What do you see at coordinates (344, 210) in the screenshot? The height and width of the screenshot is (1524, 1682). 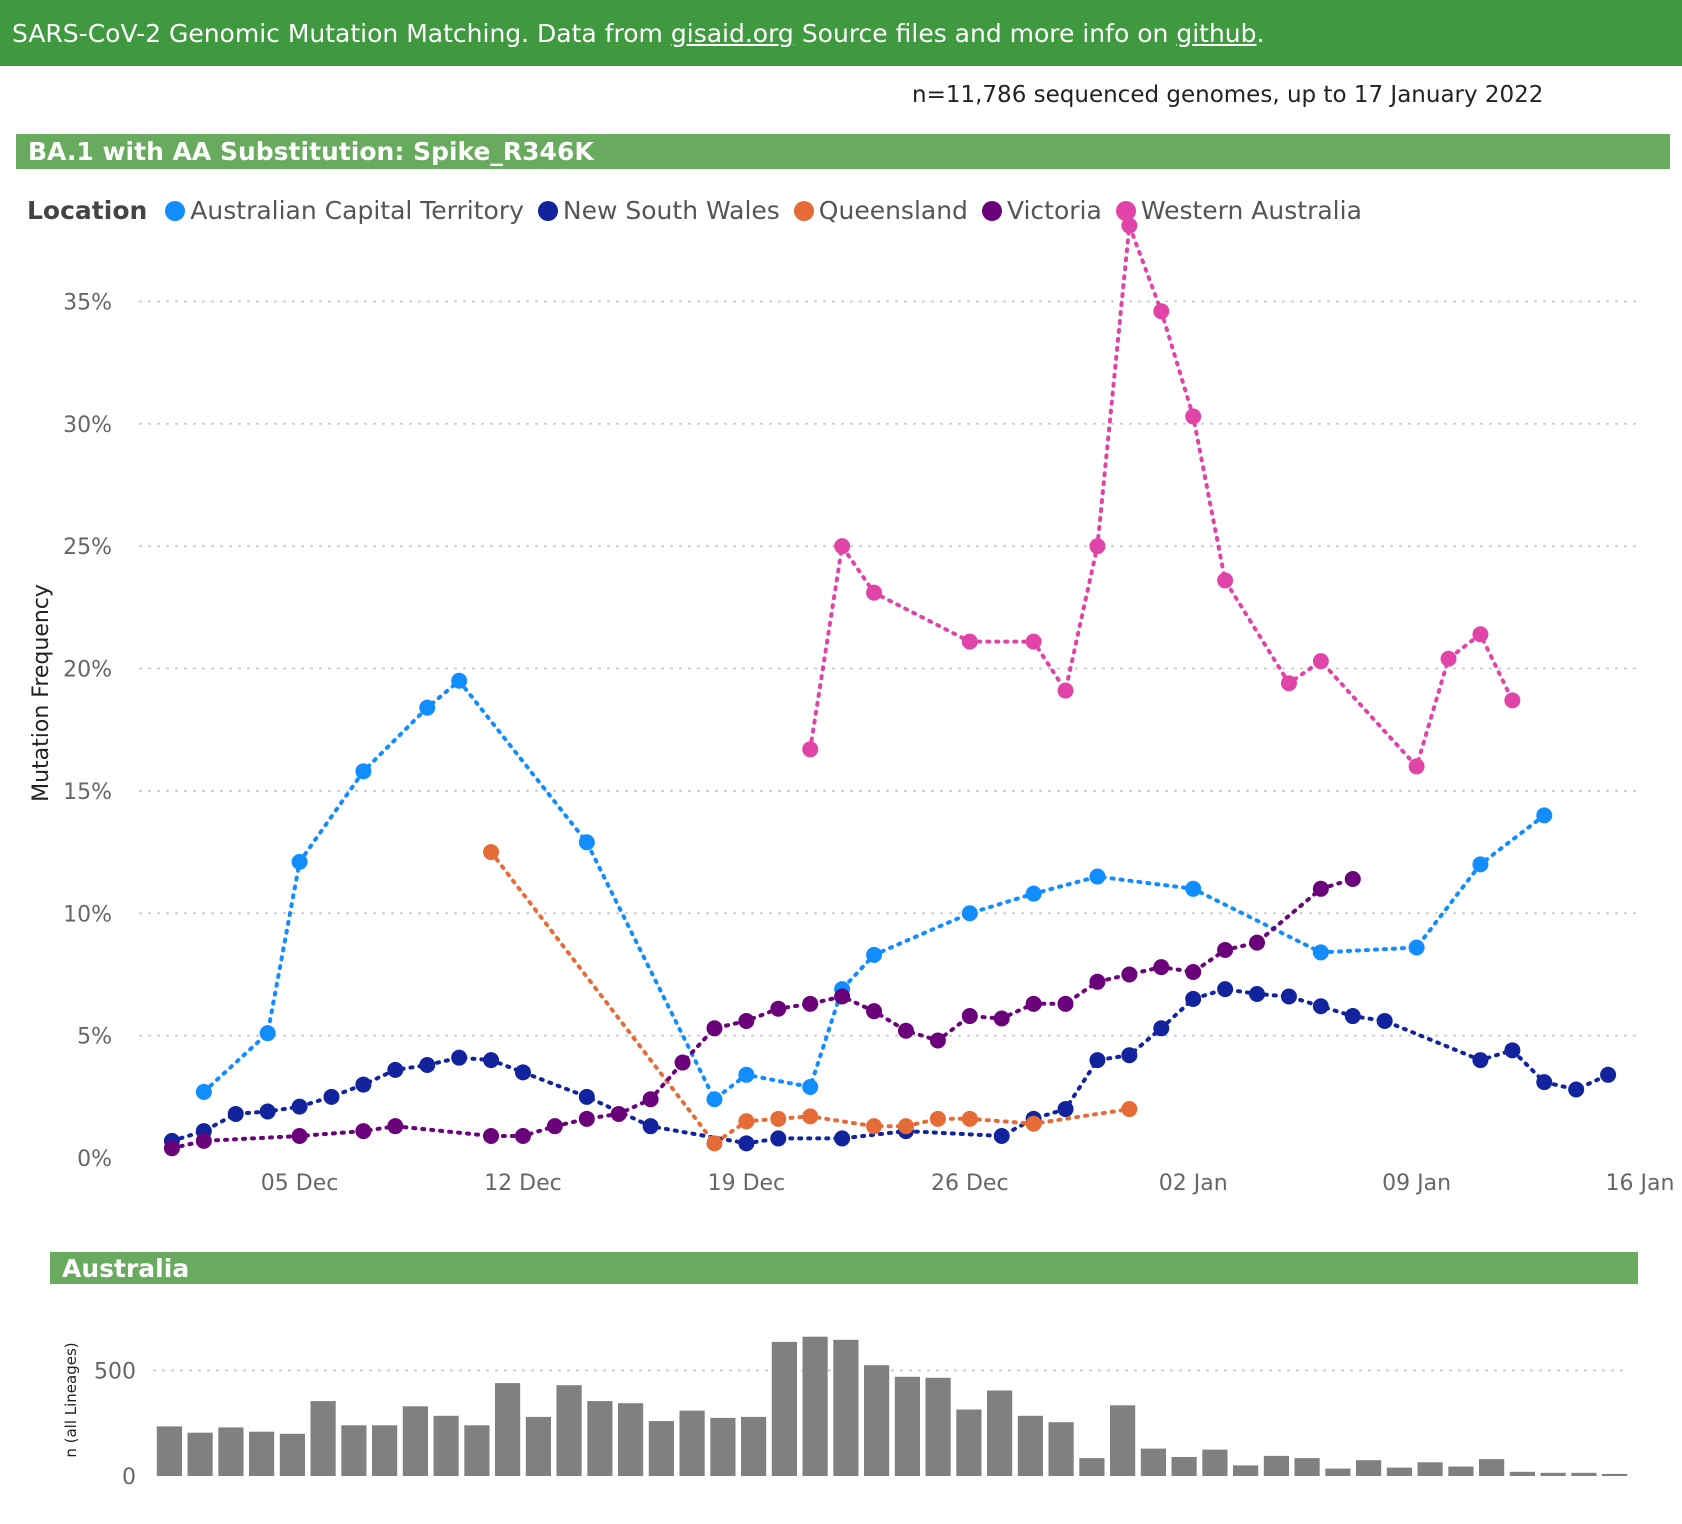 I see `legend-item: Australian Capital Territory` at bounding box center [344, 210].